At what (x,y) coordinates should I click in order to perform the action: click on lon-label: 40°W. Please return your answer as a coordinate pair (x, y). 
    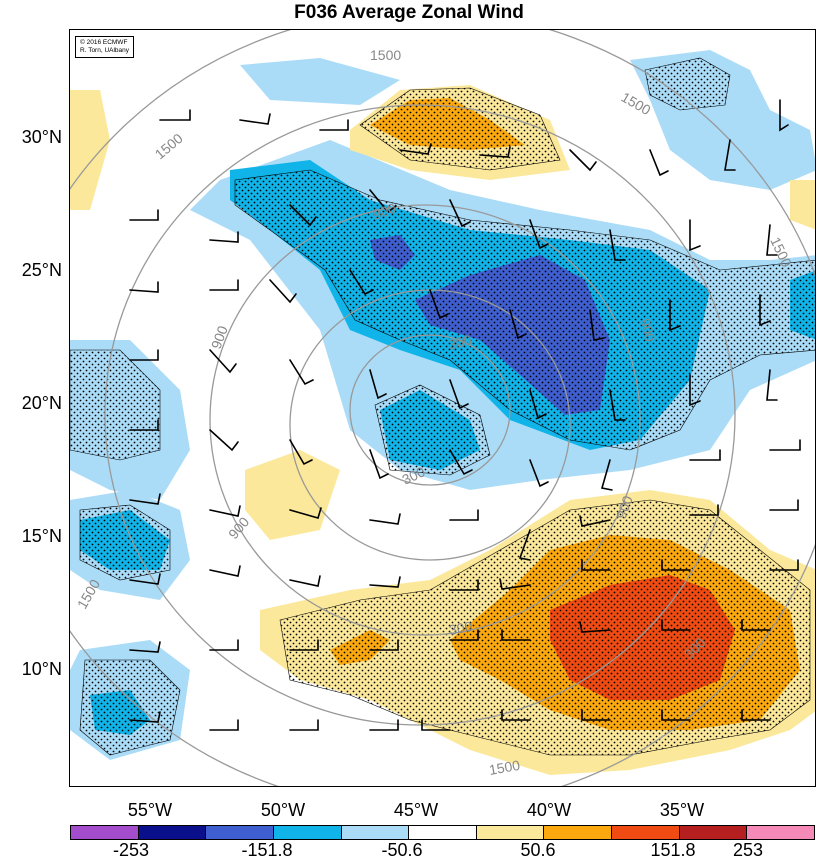
    Looking at the image, I should click on (549, 810).